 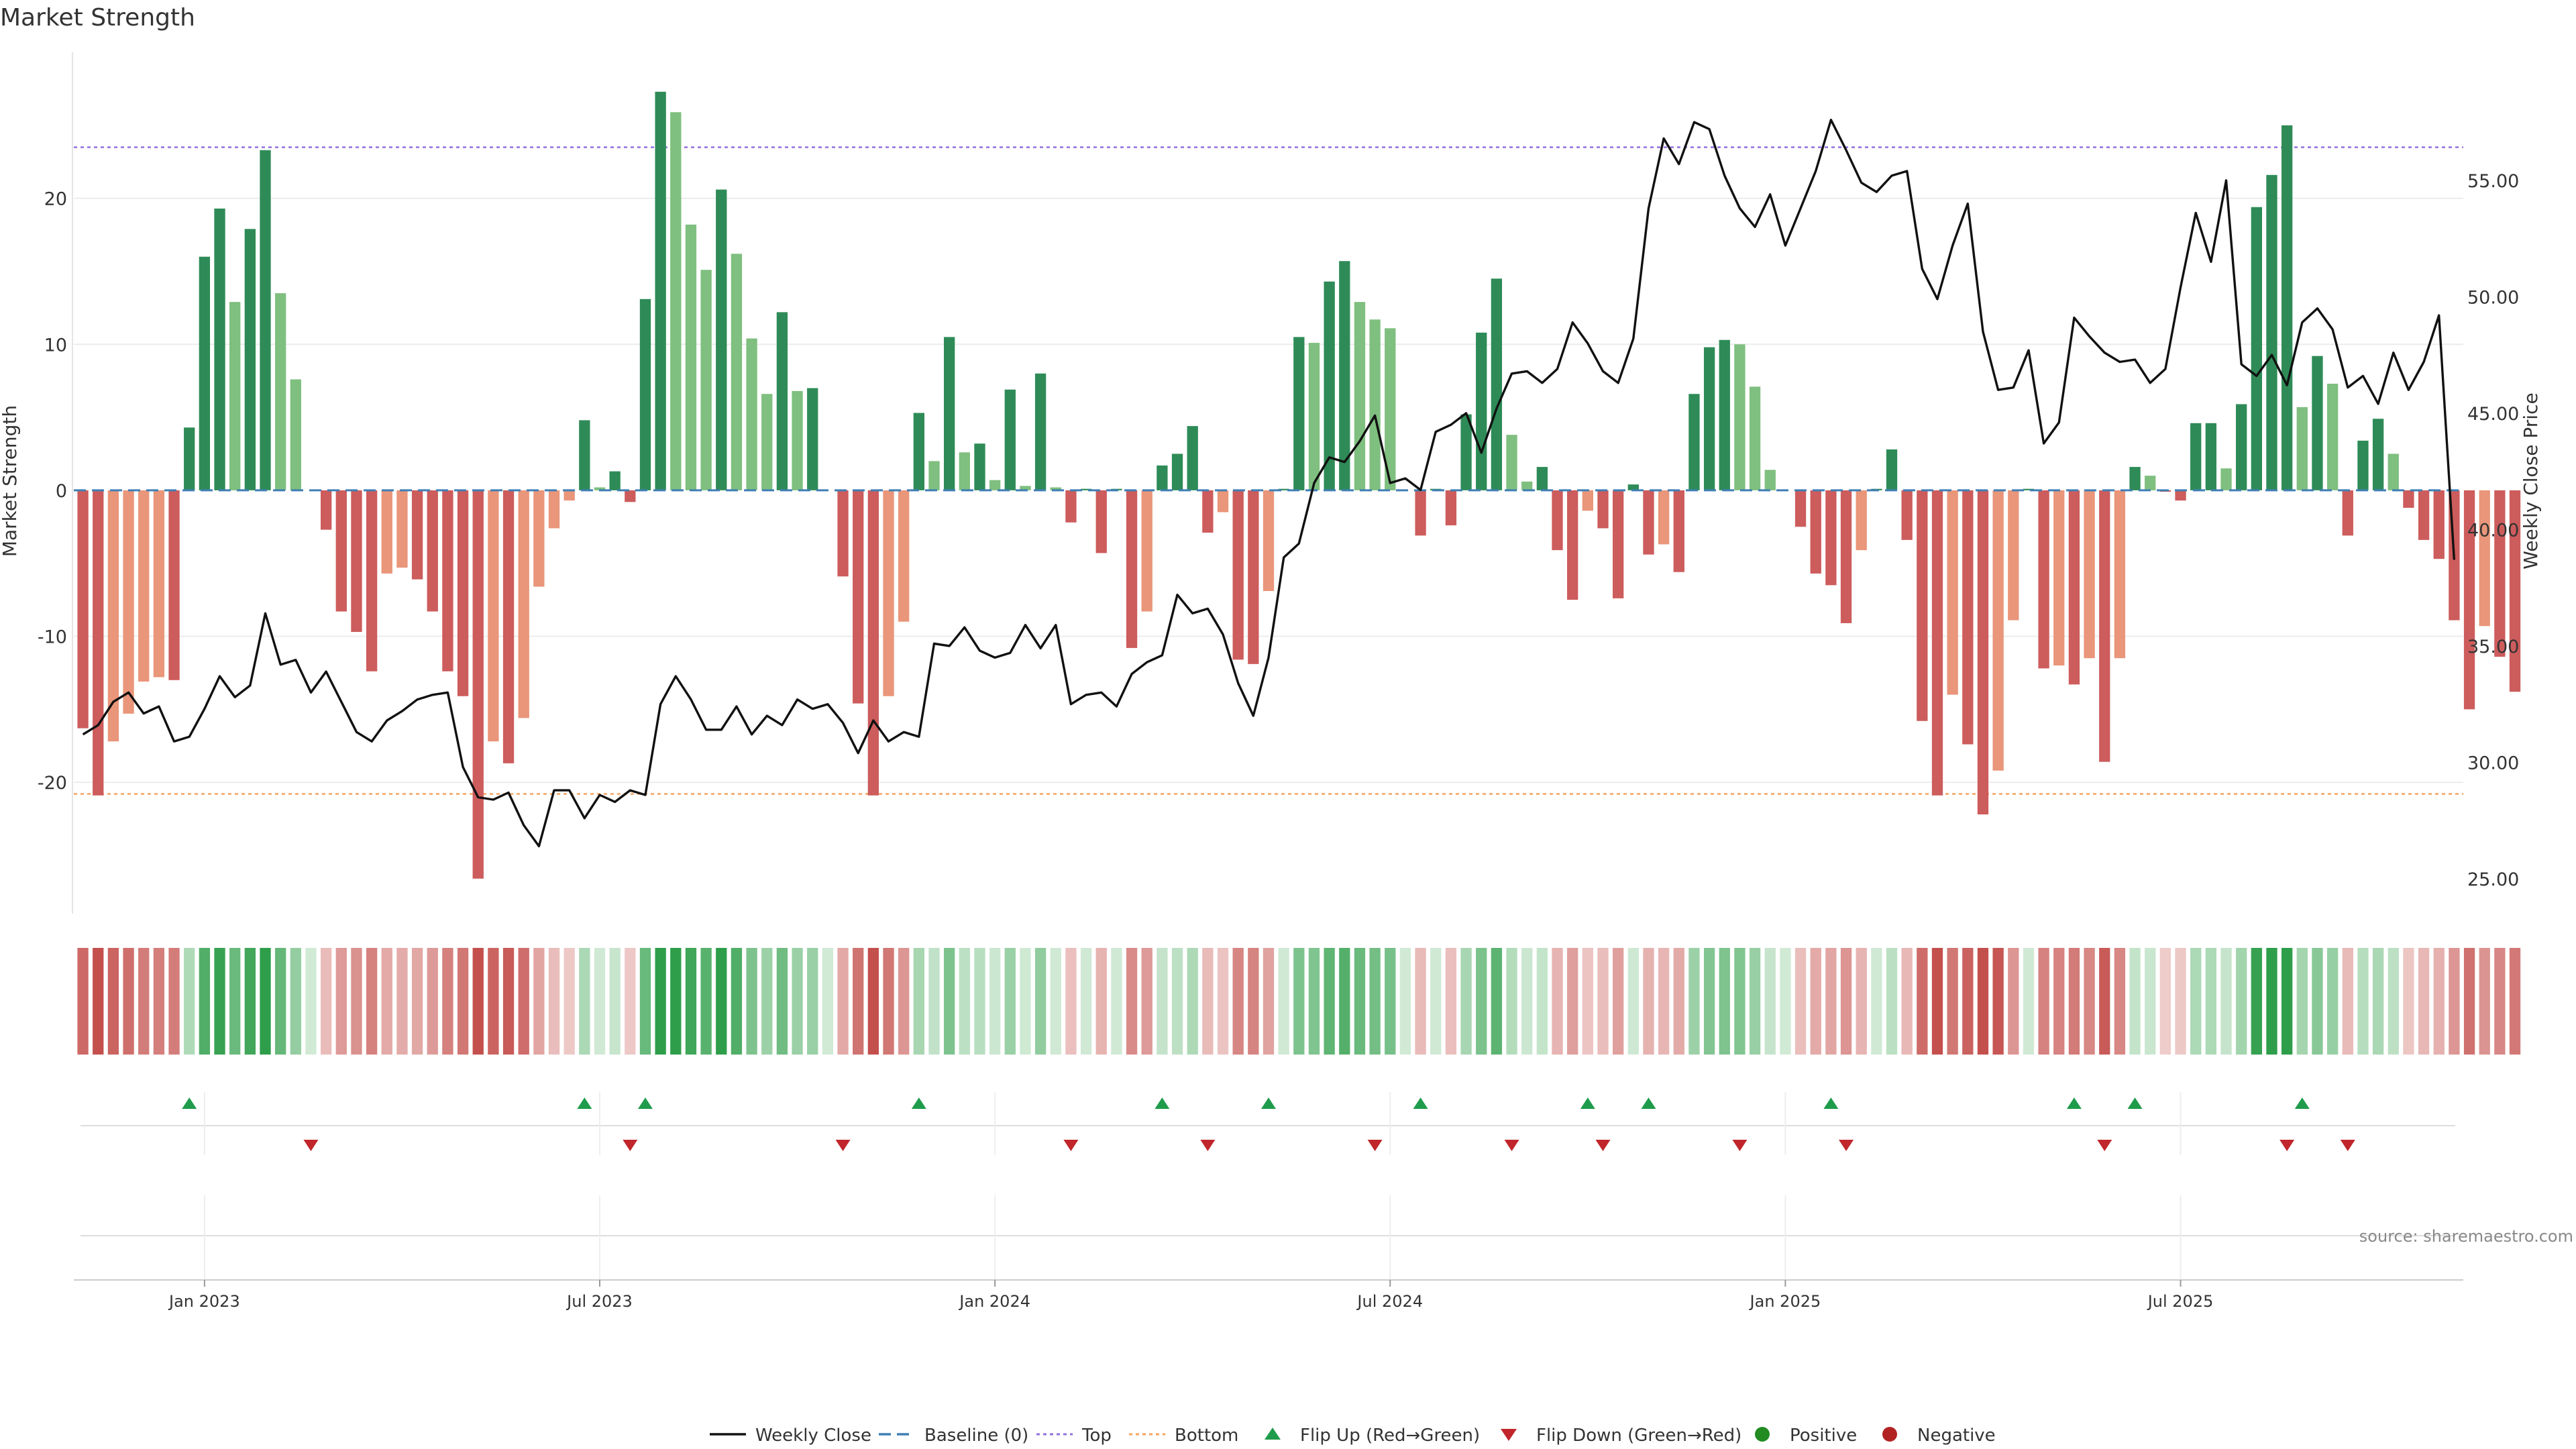 What do you see at coordinates (1183, 1436) in the screenshot?
I see `legend-item: Bottom` at bounding box center [1183, 1436].